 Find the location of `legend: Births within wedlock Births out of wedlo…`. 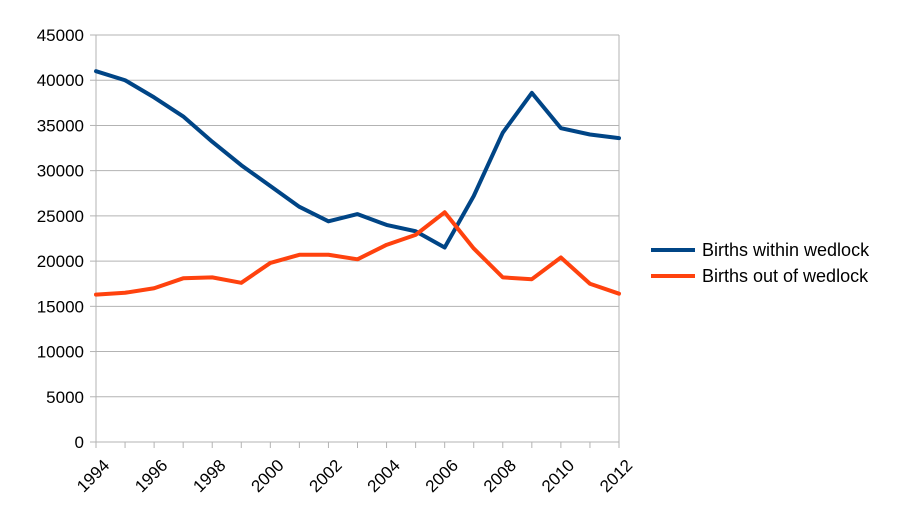

legend: Births within wedlock Births out of wedlo… is located at coordinates (760, 263).